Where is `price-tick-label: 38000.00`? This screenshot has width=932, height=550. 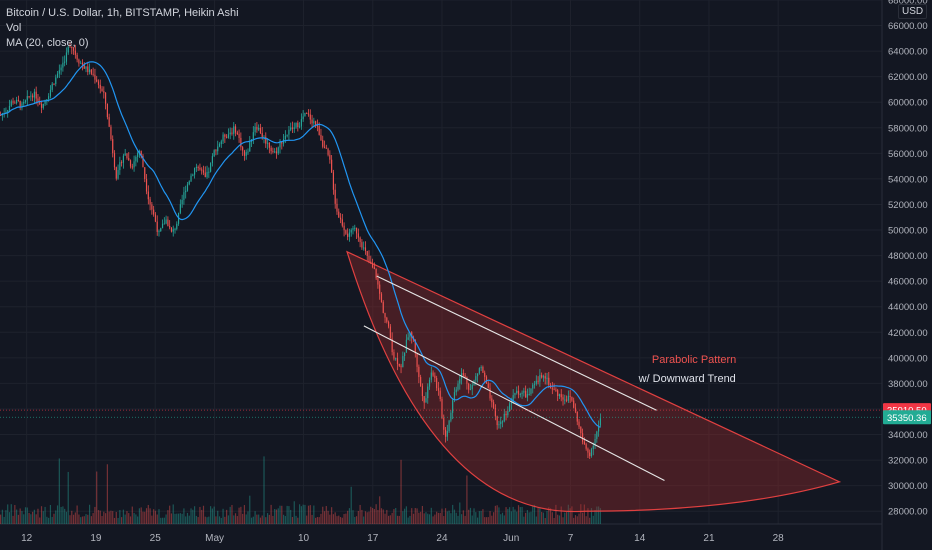 price-tick-label: 38000.00 is located at coordinates (908, 384).